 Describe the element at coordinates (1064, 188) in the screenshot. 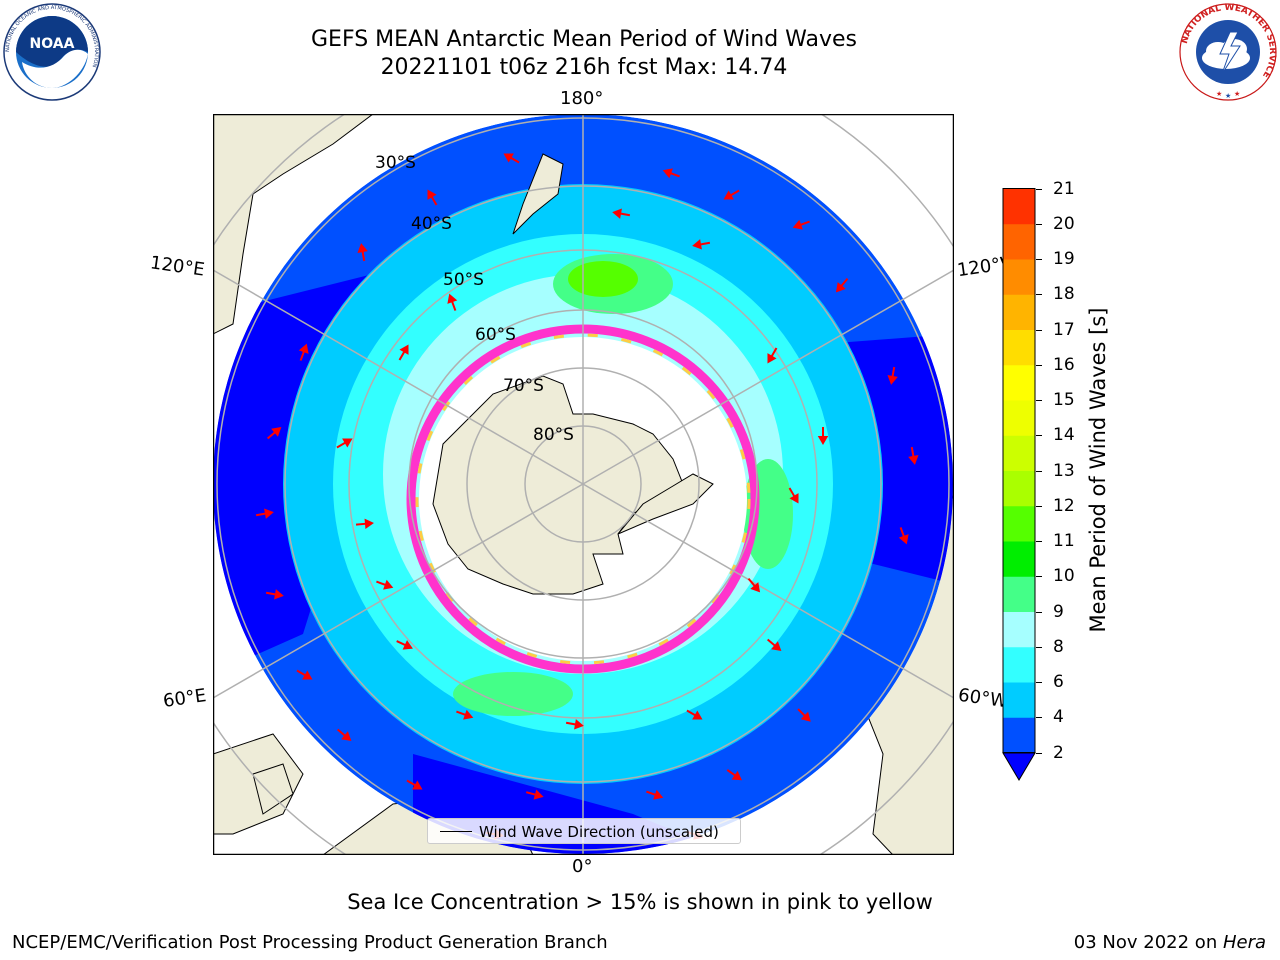

I see `colorbar-tick-label: 21` at that location.